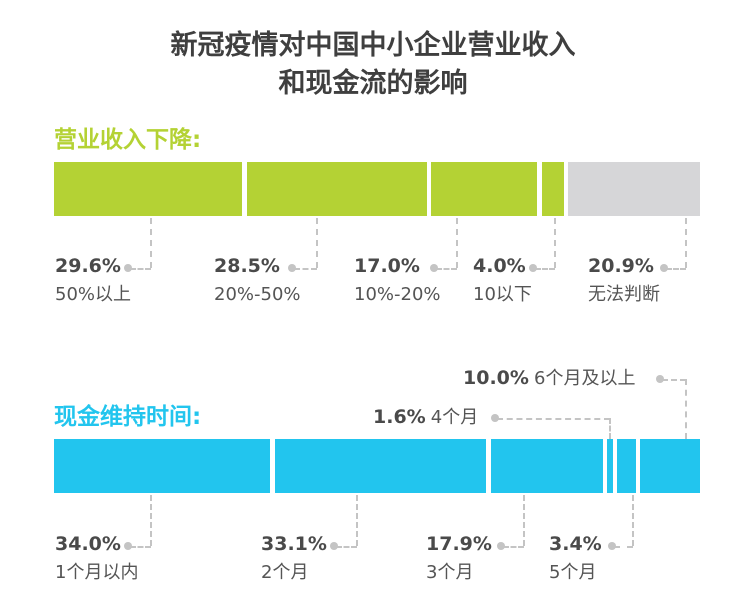  I want to click on revenue-category-label: 无法判断, so click(624, 294).